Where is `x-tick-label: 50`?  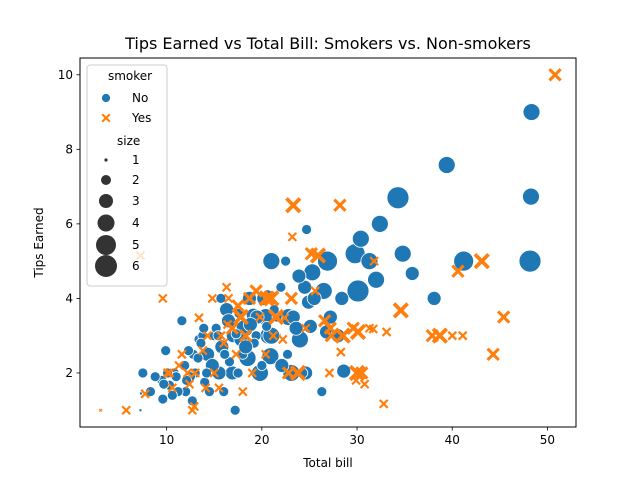
x-tick-label: 50 is located at coordinates (547, 440).